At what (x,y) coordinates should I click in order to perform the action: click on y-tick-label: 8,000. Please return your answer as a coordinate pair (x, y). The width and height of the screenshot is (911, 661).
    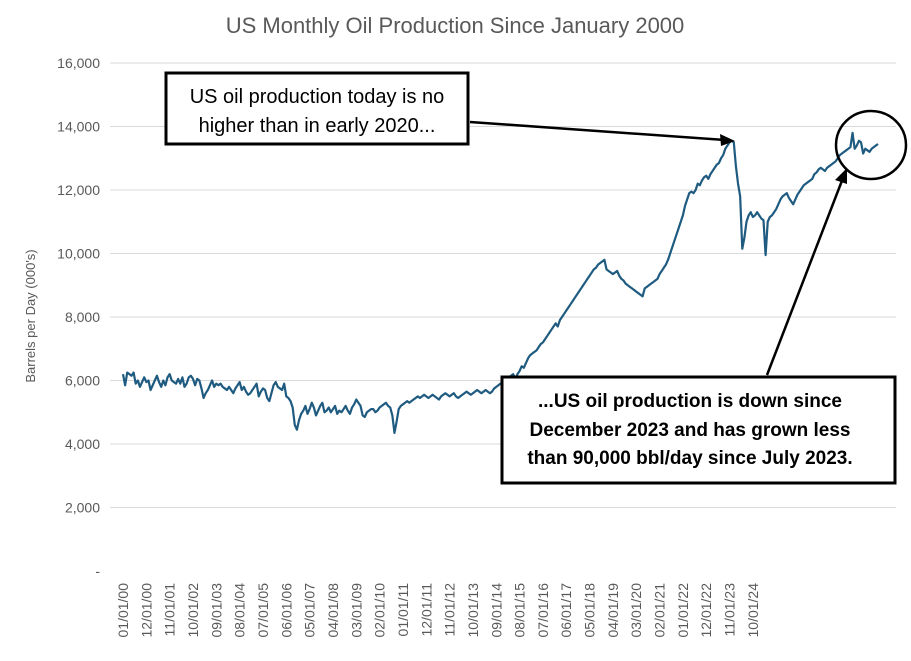
    Looking at the image, I should click on (82, 317).